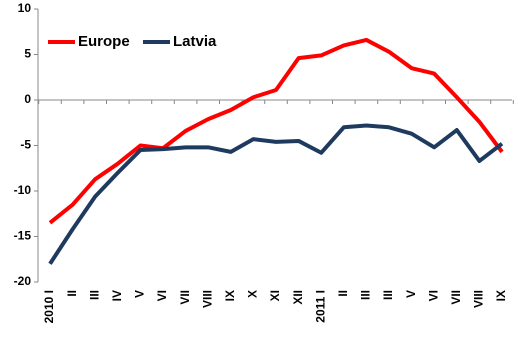 Image resolution: width=514 pixels, height=343 pixels. I want to click on y-tick-label: -5, so click(25, 145).